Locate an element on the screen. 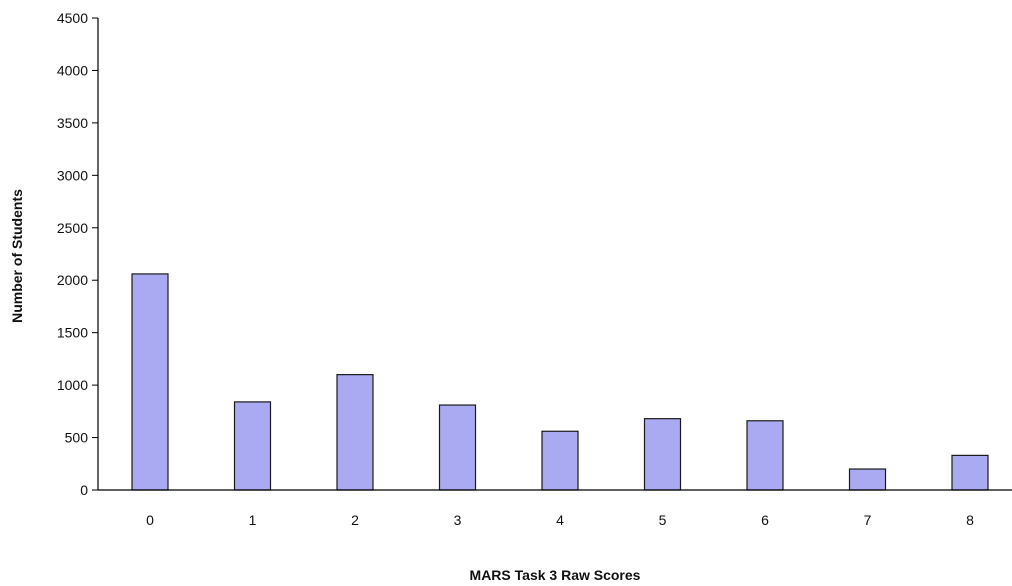 The height and width of the screenshot is (586, 1012). y-tick-label: 2000 is located at coordinates (72, 280).